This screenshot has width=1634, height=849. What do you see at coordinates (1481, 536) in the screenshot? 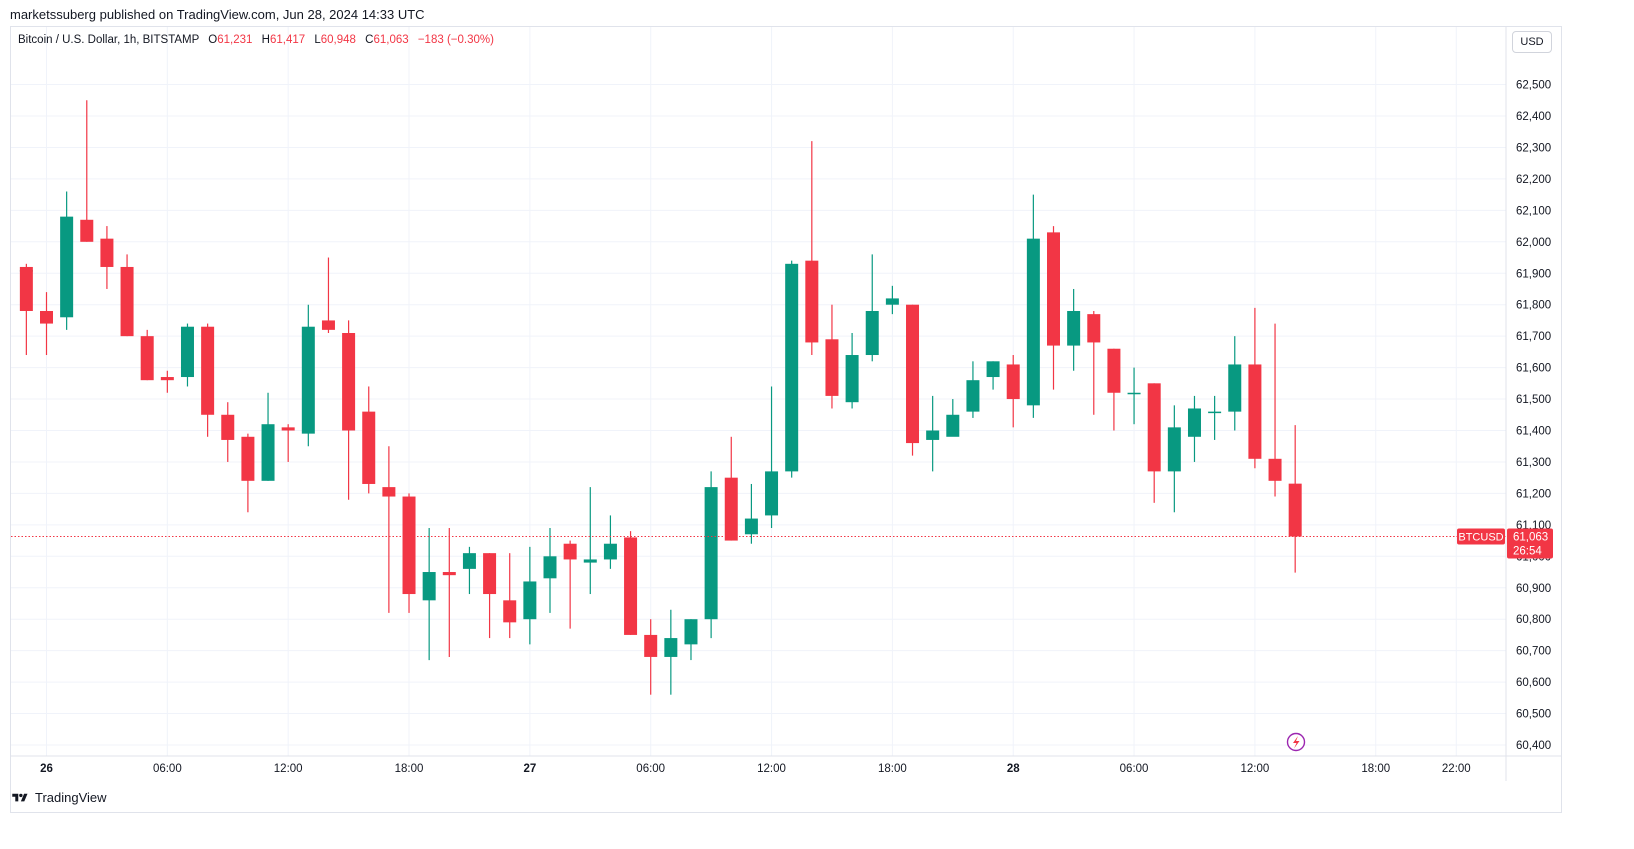
I see `symbol-tag-badge` at bounding box center [1481, 536].